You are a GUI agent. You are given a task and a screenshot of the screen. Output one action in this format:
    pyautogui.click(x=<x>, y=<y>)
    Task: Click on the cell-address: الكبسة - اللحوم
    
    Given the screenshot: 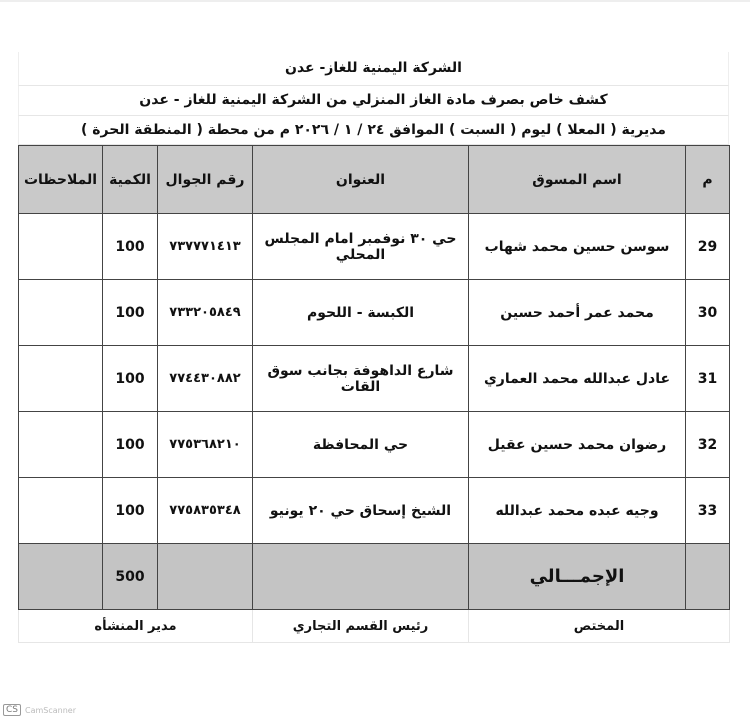 What is the action you would take?
    pyautogui.click(x=360, y=312)
    